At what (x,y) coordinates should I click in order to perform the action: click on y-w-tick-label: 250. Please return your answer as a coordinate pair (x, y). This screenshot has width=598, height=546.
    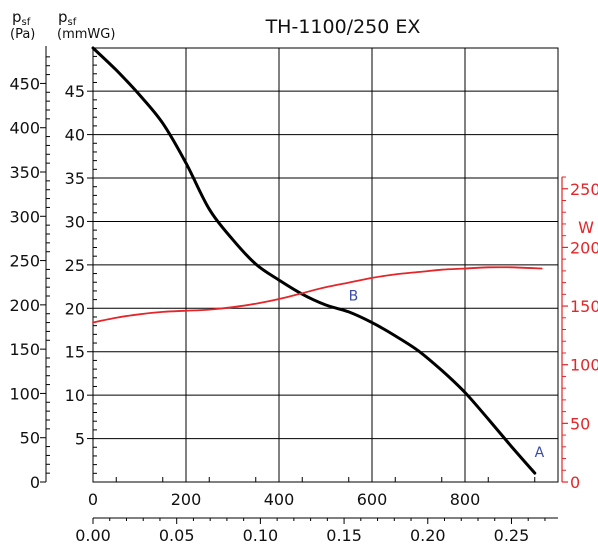
    Looking at the image, I should click on (584, 189).